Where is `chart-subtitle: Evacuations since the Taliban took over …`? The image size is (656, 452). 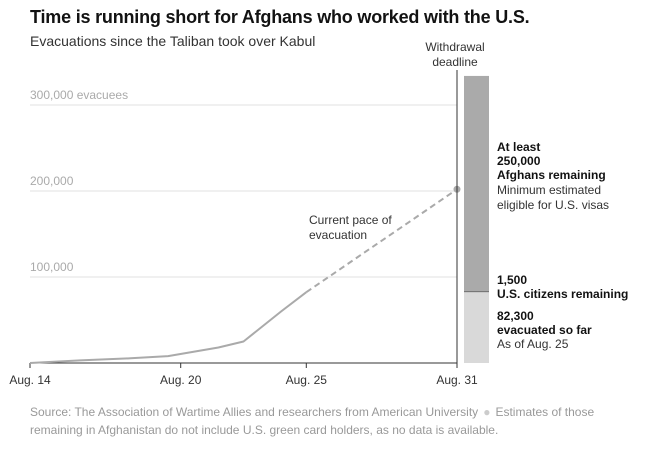 chart-subtitle: Evacuations since the Taliban took over … is located at coordinates (173, 41).